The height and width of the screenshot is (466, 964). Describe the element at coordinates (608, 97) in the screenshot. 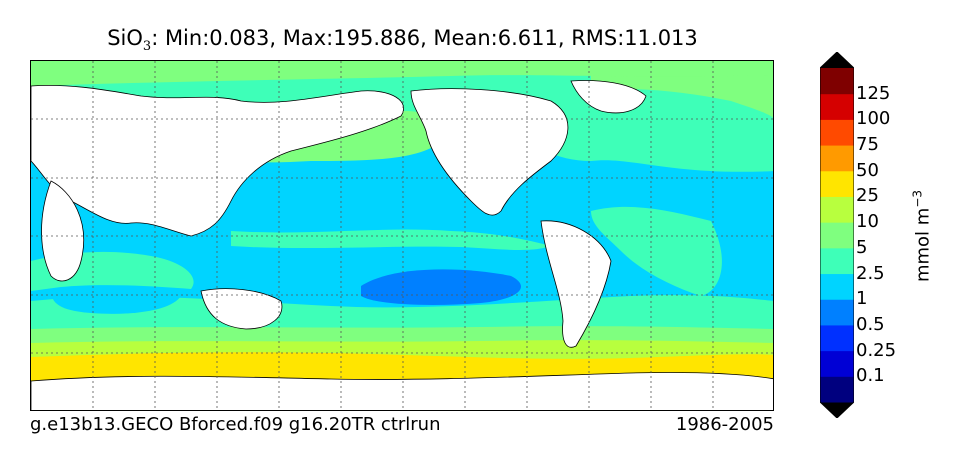

I see `greenland` at that location.